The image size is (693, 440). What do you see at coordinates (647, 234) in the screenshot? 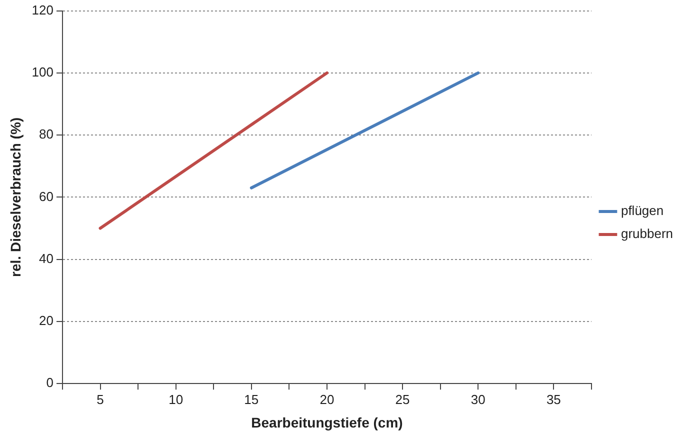
I see `legend-label: grubbern` at bounding box center [647, 234].